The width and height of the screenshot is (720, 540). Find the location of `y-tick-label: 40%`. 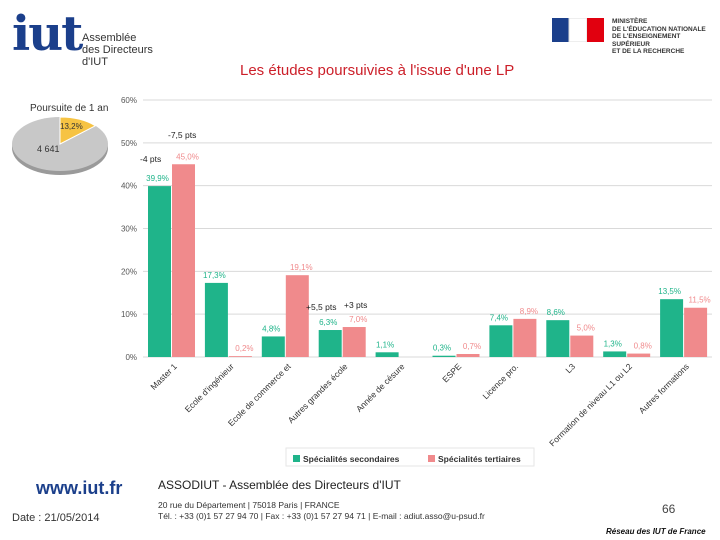

y-tick-label: 40% is located at coordinates (129, 186).